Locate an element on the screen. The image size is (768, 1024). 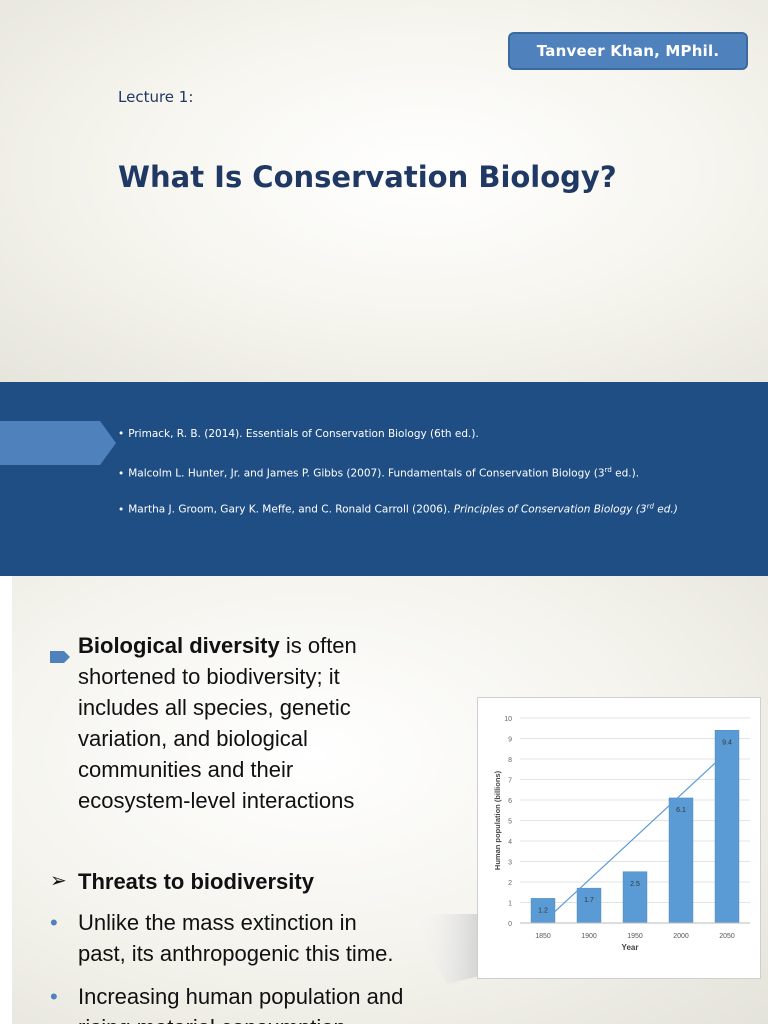
data-label: 6.1 is located at coordinates (681, 810).